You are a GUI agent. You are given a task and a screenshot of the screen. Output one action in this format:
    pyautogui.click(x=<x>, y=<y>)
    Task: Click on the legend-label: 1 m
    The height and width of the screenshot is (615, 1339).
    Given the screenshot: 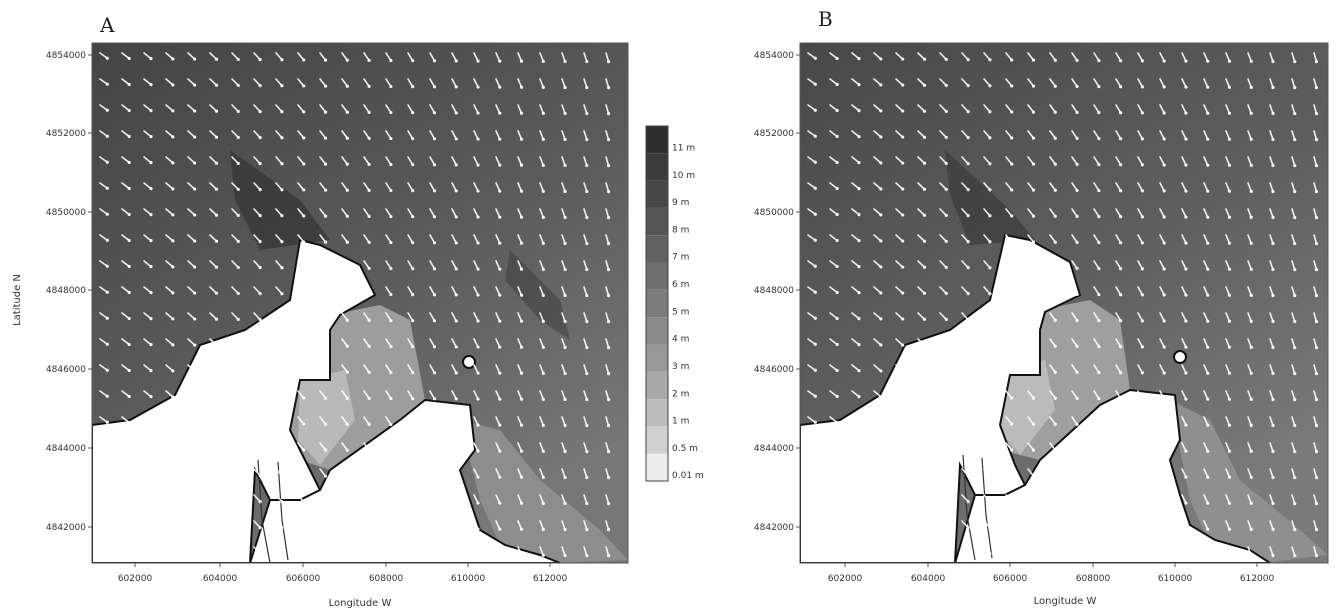 What is the action you would take?
    pyautogui.click(x=680, y=422)
    